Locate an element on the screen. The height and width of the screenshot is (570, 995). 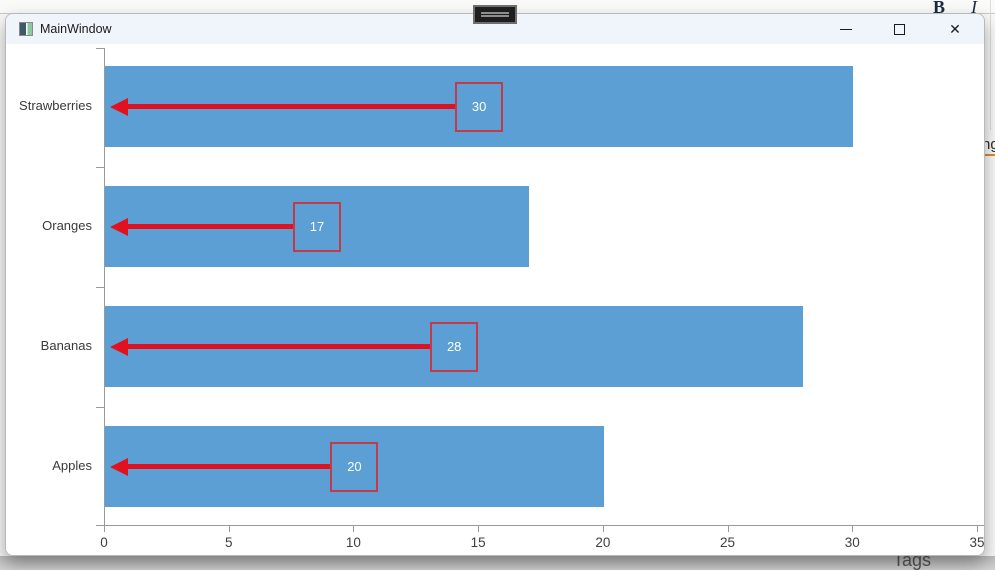
category-label-strawberries: Strawberries is located at coordinates (55, 105).